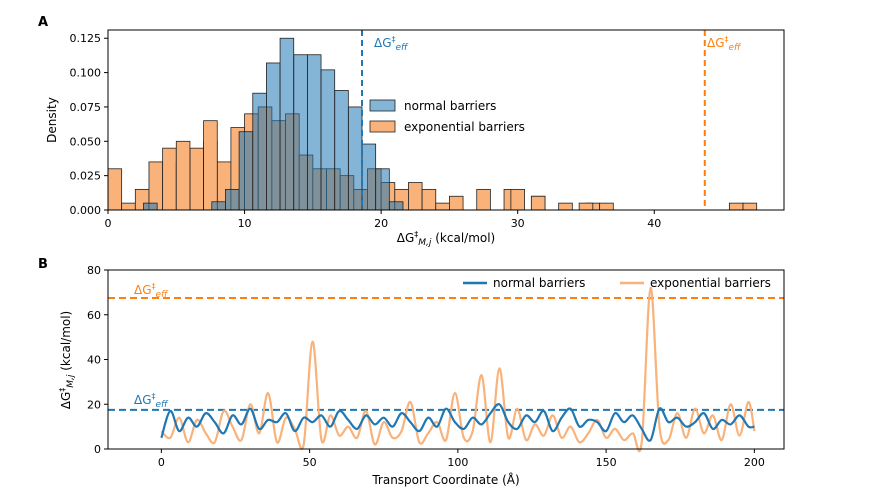  What do you see at coordinates (445, 479) in the screenshot?
I see `x-axis-label-b: Transport Coordinate (Å)` at bounding box center [445, 479].